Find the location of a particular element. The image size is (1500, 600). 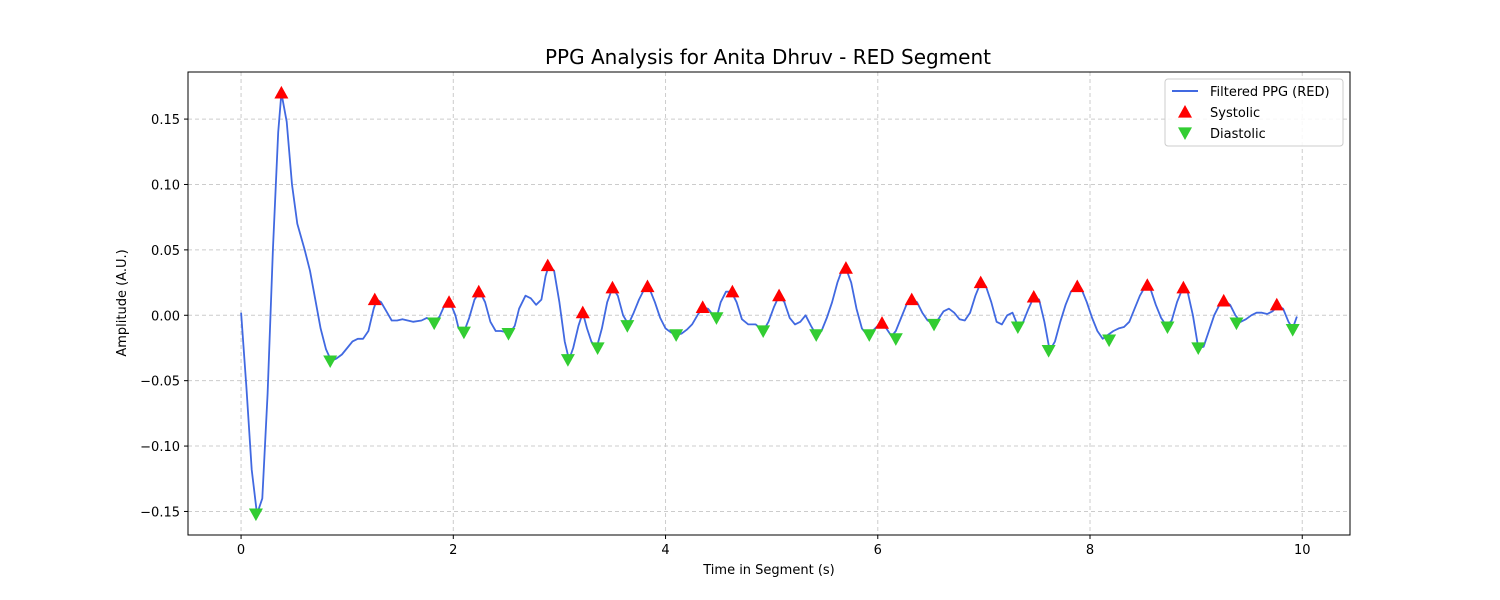

x-tick-label: 8 is located at coordinates (1090, 550).